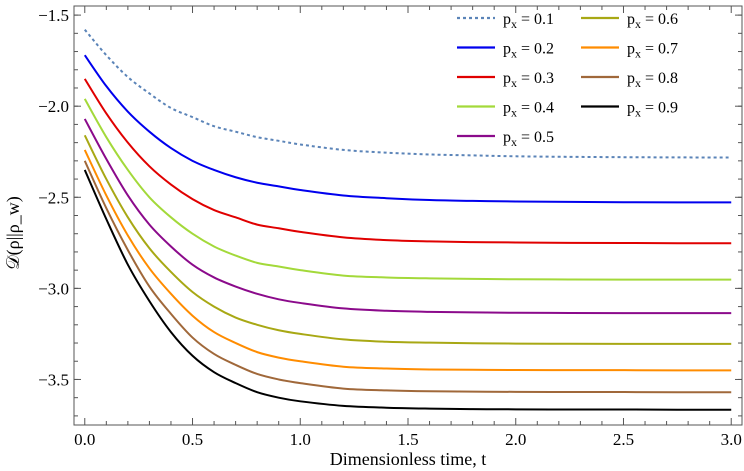 The width and height of the screenshot is (744, 471). What do you see at coordinates (53, 15) in the screenshot?
I see `y-tick-label: −1.5` at bounding box center [53, 15].